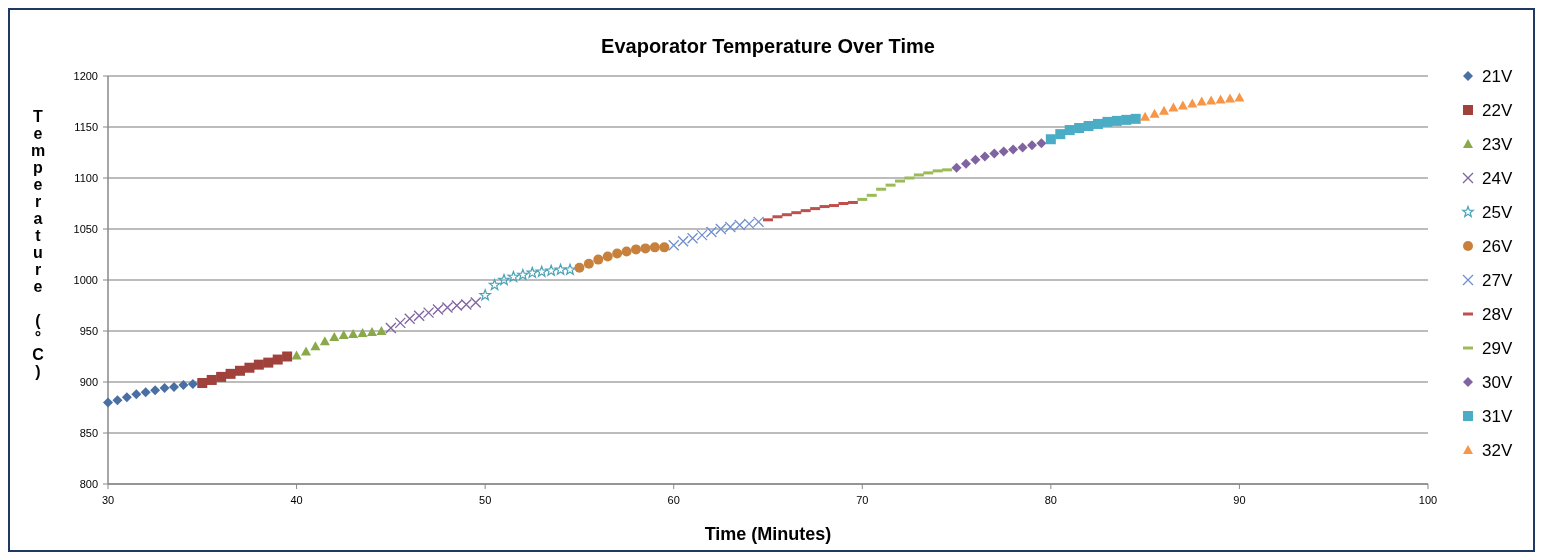 The image size is (1543, 560). I want to click on x-tick-label: 40, so click(296, 500).